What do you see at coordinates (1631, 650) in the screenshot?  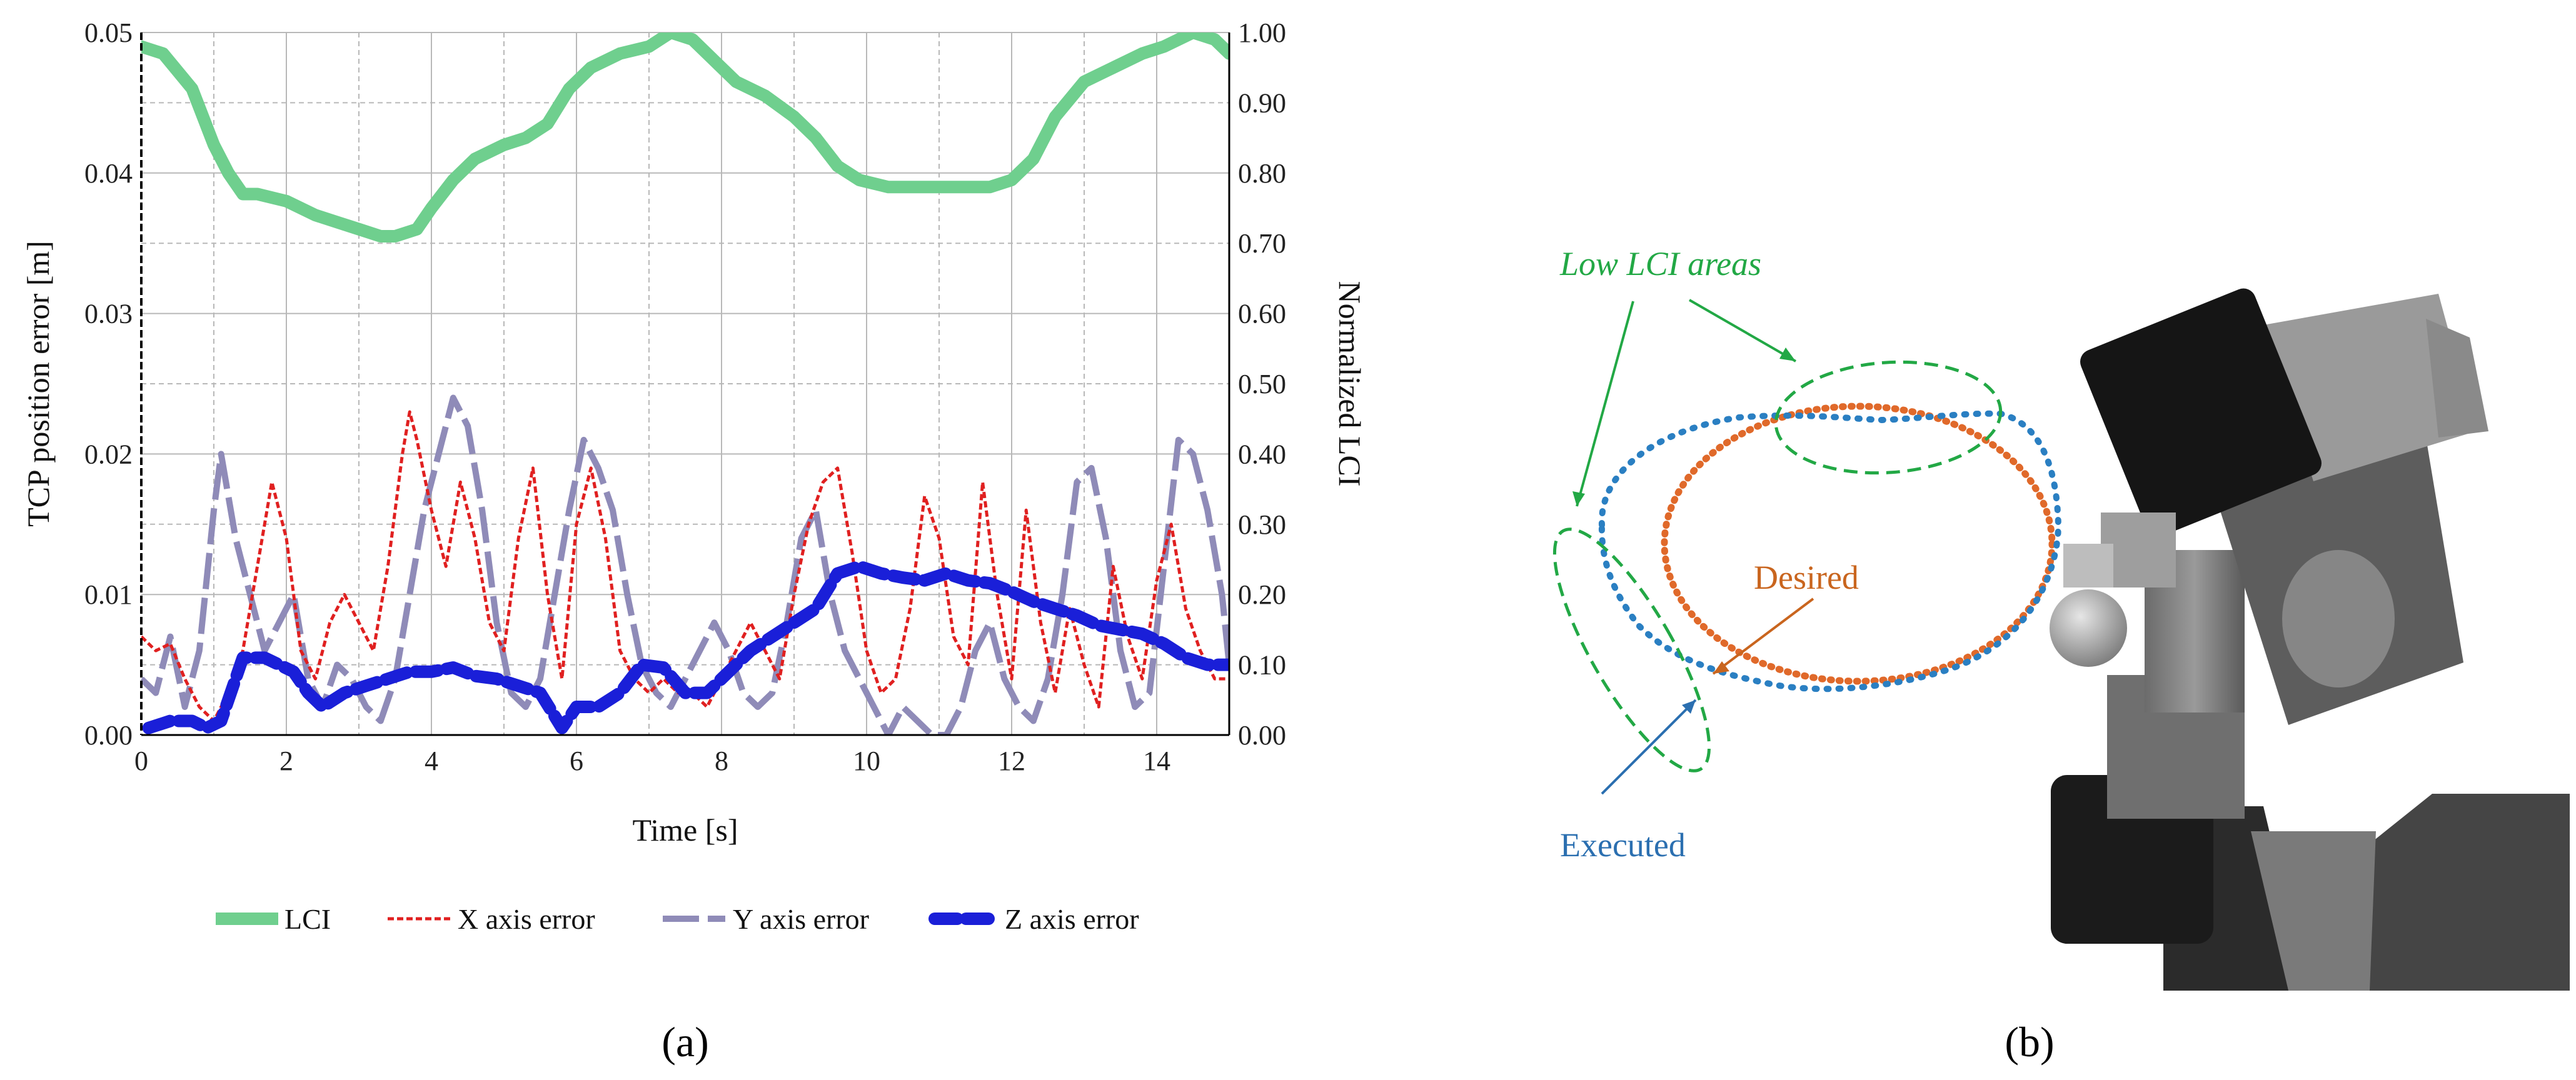 I see `low-lci-area-left` at bounding box center [1631, 650].